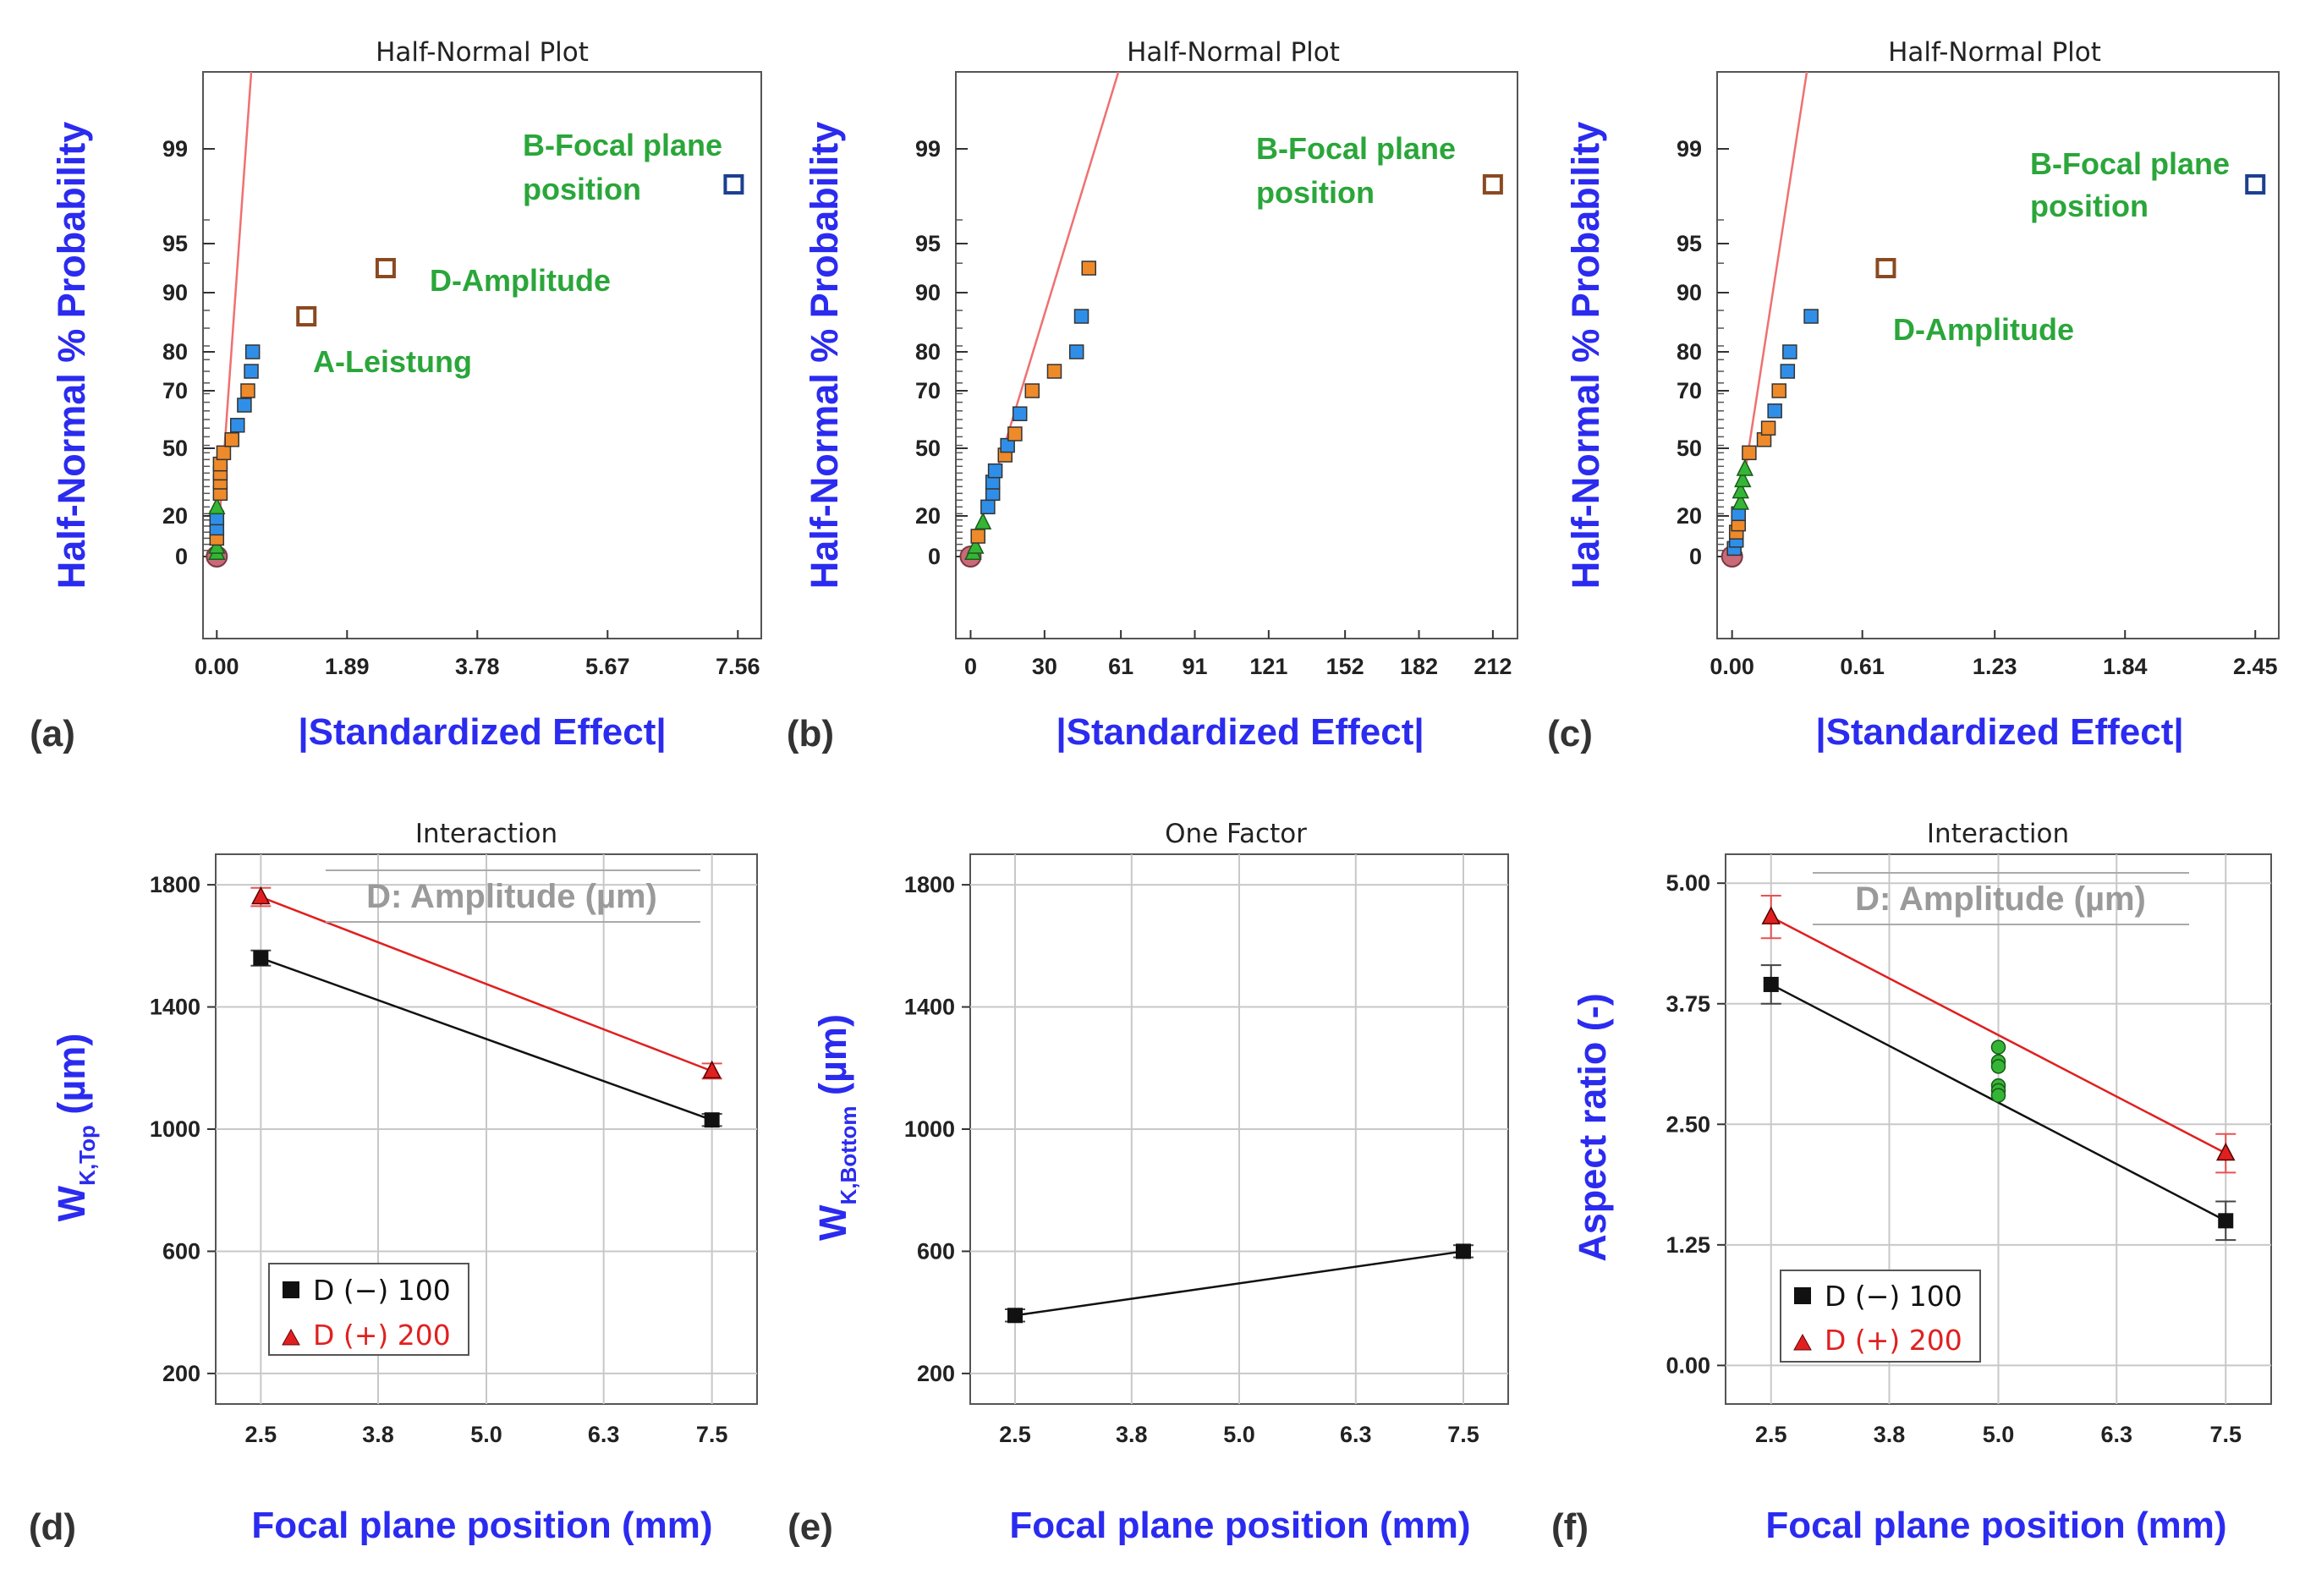  Describe the element at coordinates (181, 1373) in the screenshot. I see `y-tick-label: 200` at that location.